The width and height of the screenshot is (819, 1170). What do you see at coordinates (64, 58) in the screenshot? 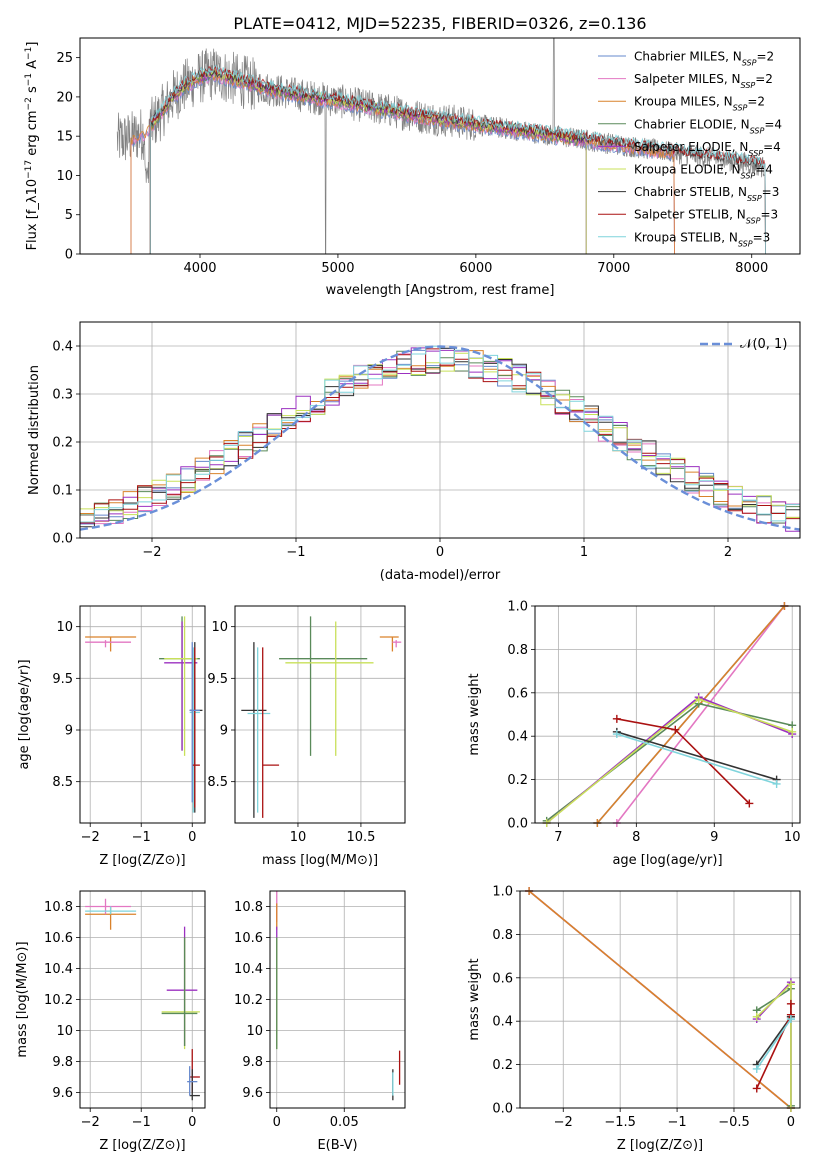
I see `y-tick-label: 25` at bounding box center [64, 58].